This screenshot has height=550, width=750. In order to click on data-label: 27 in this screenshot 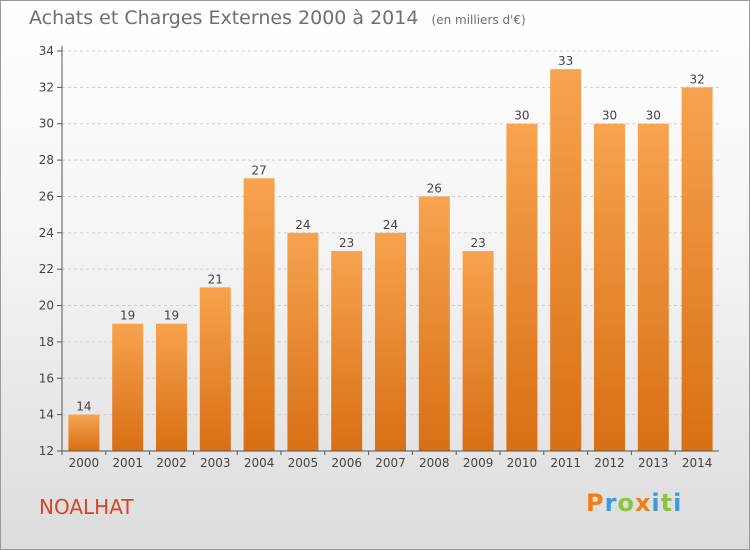, I will do `click(258, 170)`.